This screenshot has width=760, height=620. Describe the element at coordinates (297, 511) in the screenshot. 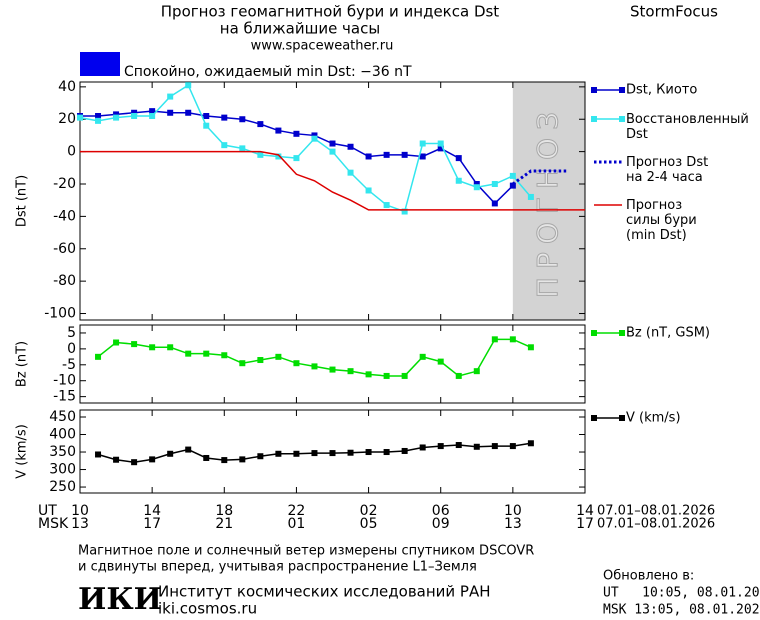

I see `x-tick-label: 22` at that location.